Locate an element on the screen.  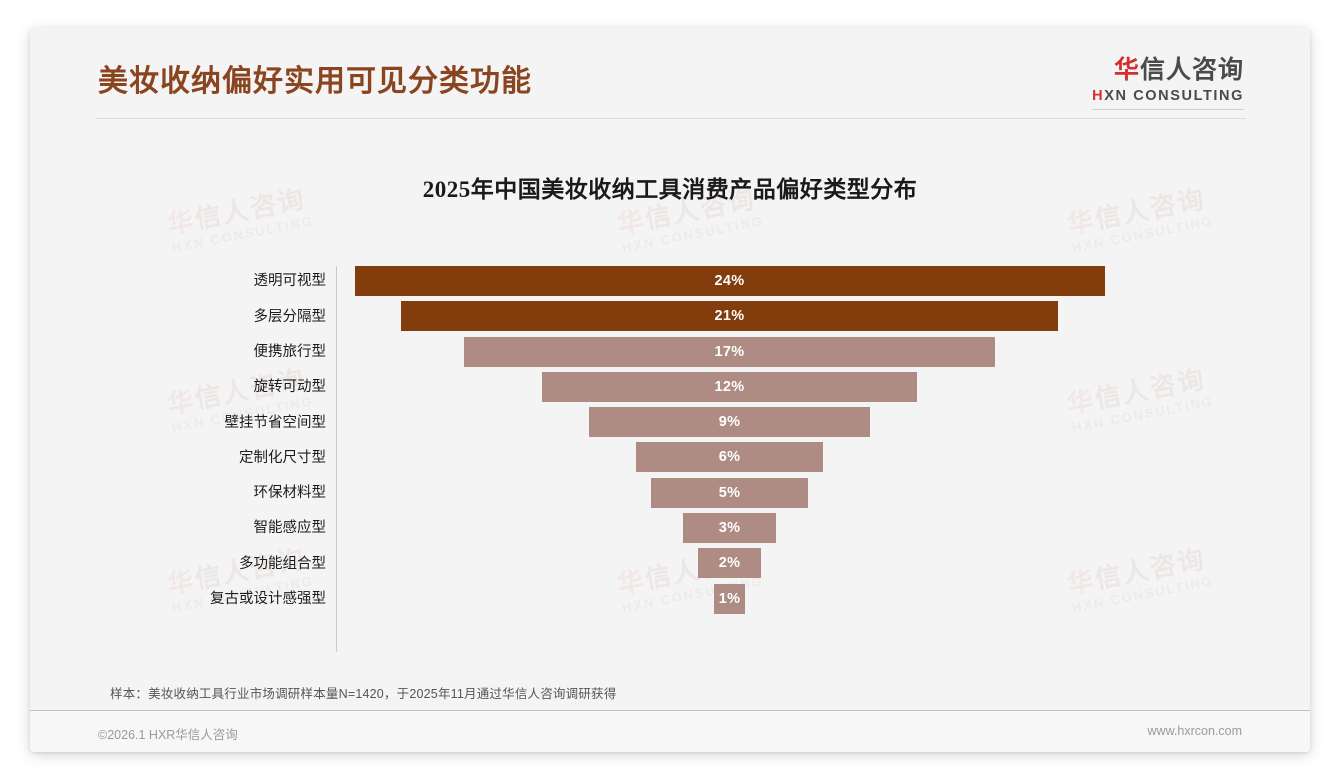
bar-track: 3% is located at coordinates (823, 528).